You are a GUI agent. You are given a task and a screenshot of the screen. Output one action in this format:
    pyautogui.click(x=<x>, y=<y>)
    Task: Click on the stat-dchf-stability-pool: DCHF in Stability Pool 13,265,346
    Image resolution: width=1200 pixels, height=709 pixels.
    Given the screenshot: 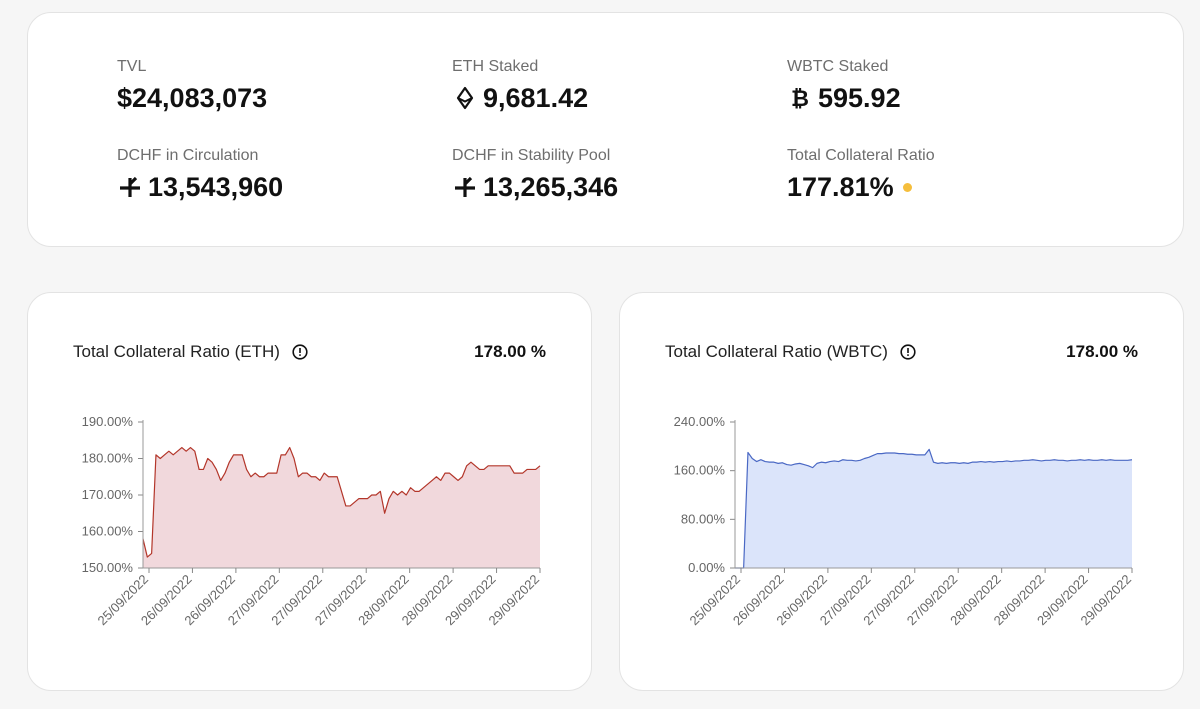 What is the action you would take?
    pyautogui.click(x=535, y=175)
    